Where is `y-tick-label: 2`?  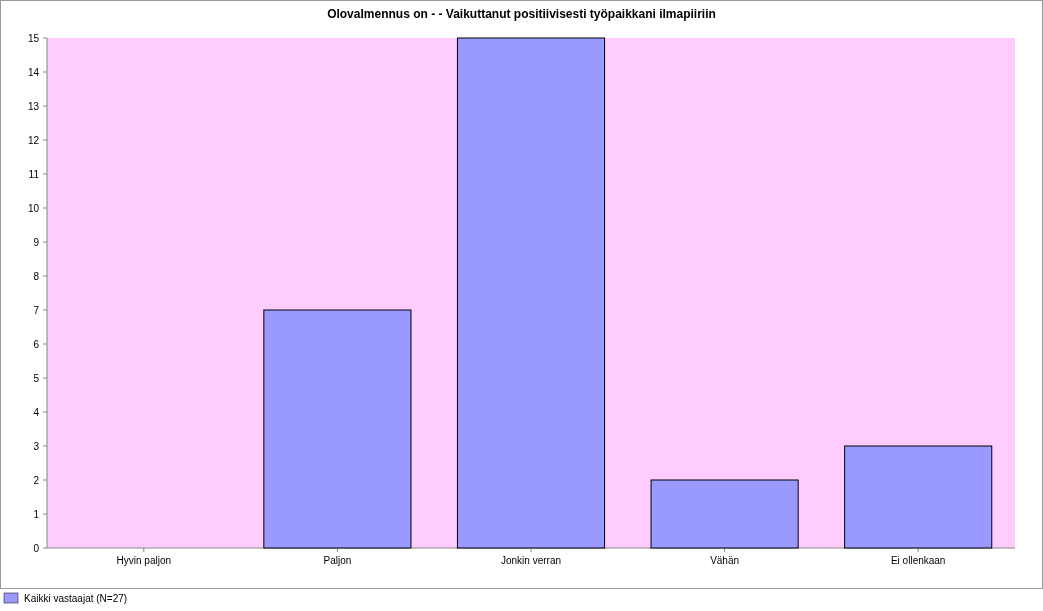
y-tick-label: 2 is located at coordinates (36, 480).